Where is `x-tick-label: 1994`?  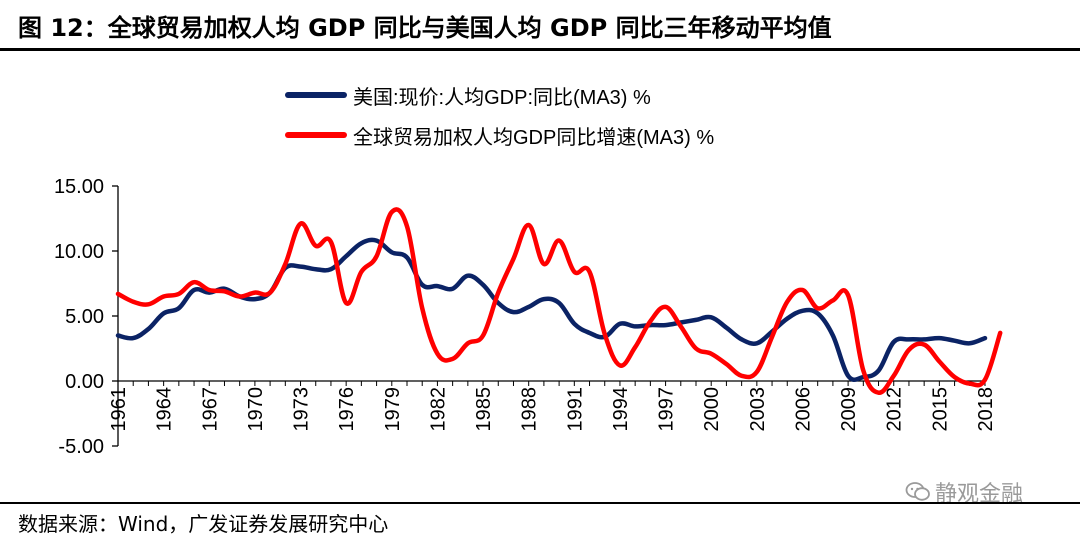 x-tick-label: 1994 is located at coordinates (621, 409).